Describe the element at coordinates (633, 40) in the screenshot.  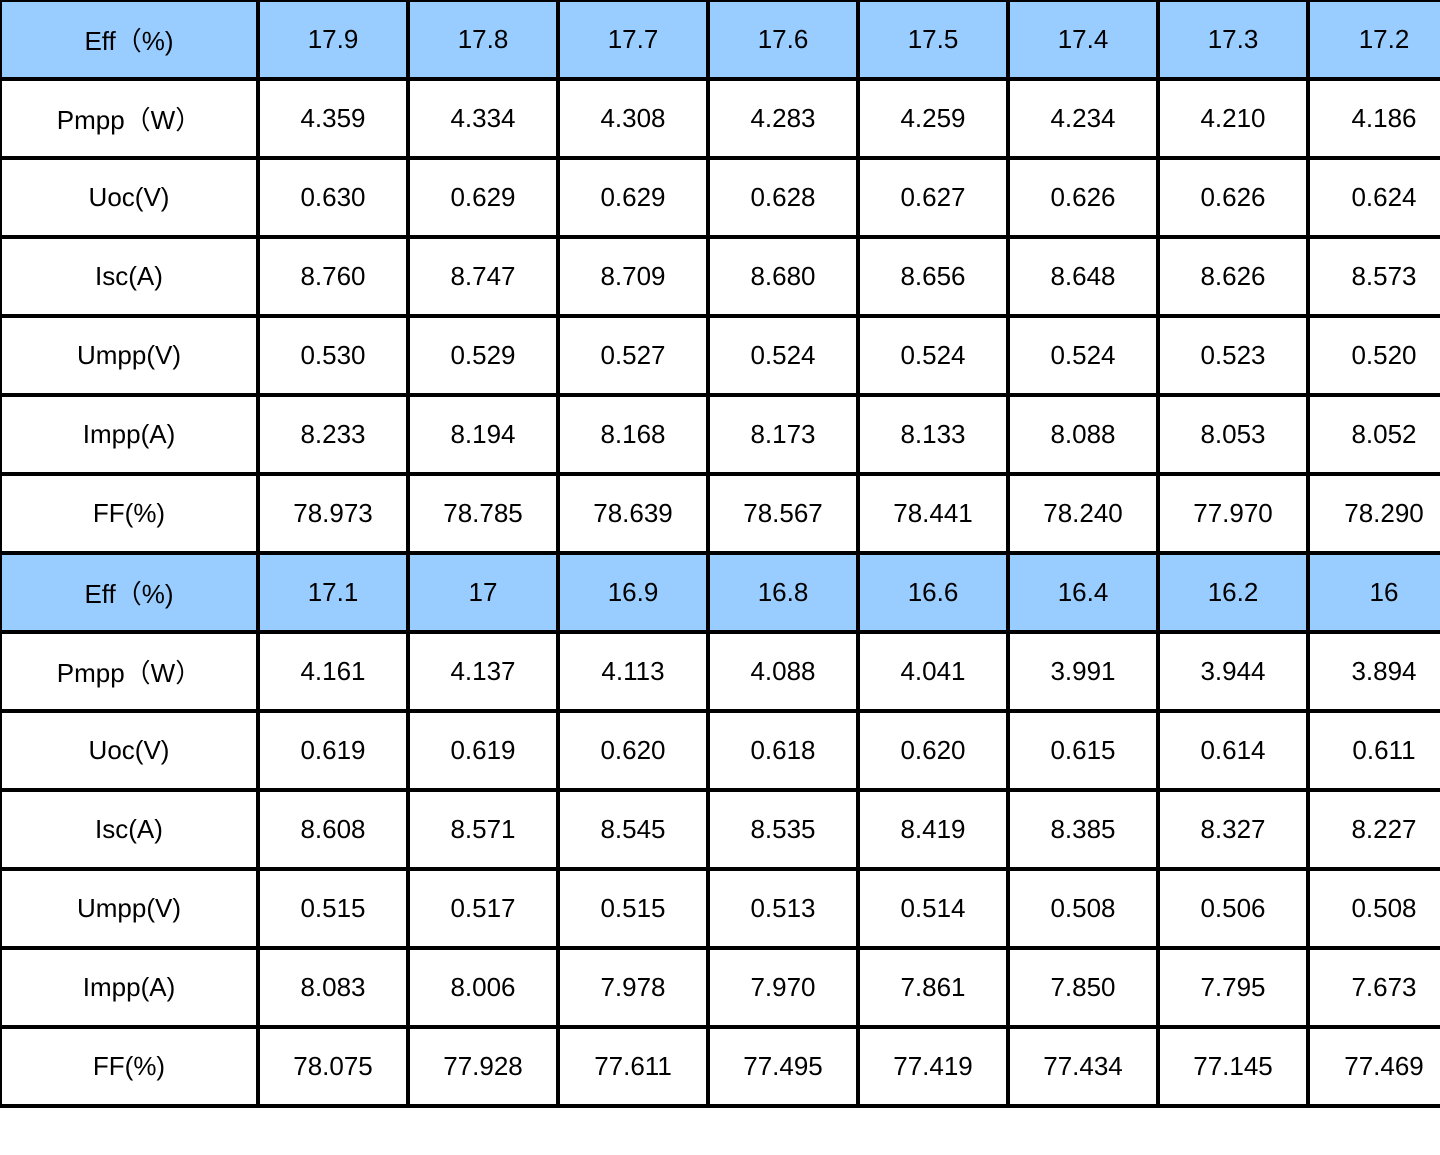
I see `efficiency-value-cell: 17.7` at that location.